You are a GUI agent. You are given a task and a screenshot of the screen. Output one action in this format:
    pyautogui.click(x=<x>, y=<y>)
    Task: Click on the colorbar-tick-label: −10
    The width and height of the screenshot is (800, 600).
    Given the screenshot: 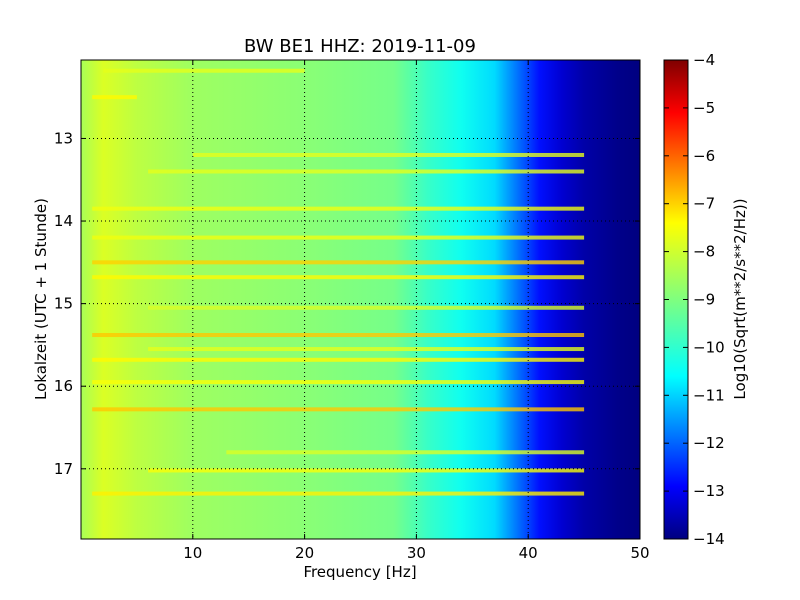 What is the action you would take?
    pyautogui.click(x=709, y=347)
    